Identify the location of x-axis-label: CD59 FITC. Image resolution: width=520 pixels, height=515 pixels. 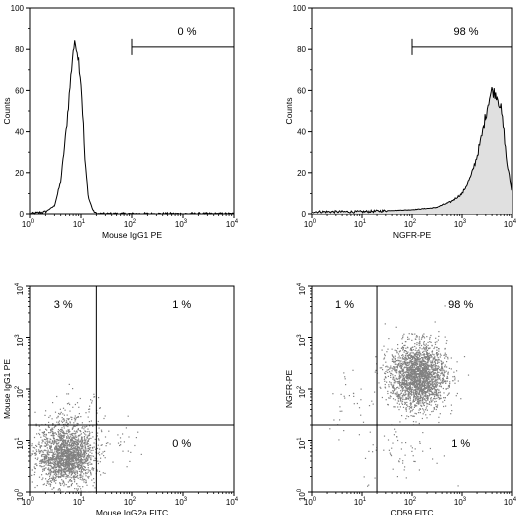
(412, 511).